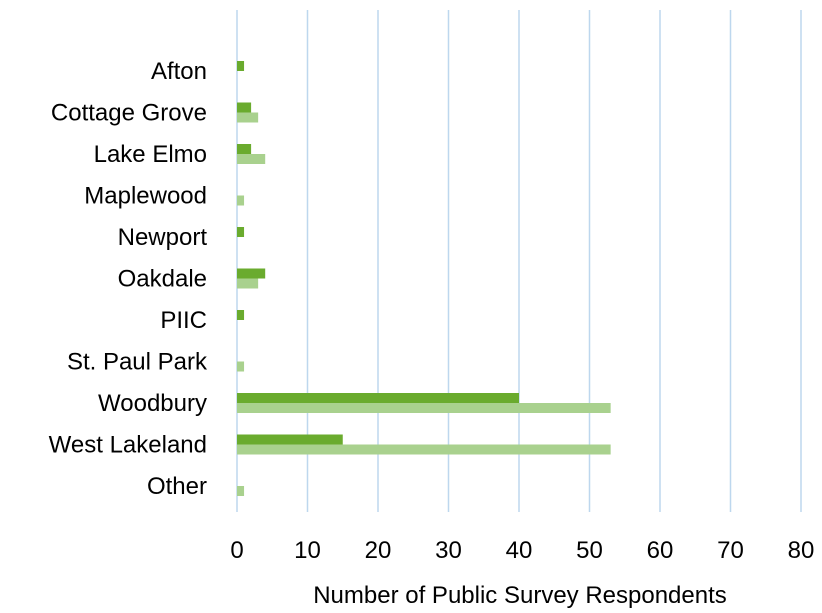 This screenshot has width=822, height=613. What do you see at coordinates (137, 362) in the screenshot?
I see `category-label: St. Paul Park` at bounding box center [137, 362].